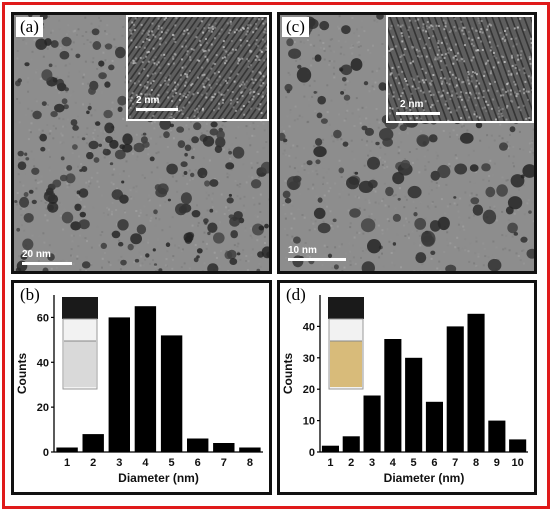 Image resolution: width=550 pixels, height=509 pixels. Describe the element at coordinates (295, 27) in the screenshot. I see `panel-label-c: (c)` at that location.